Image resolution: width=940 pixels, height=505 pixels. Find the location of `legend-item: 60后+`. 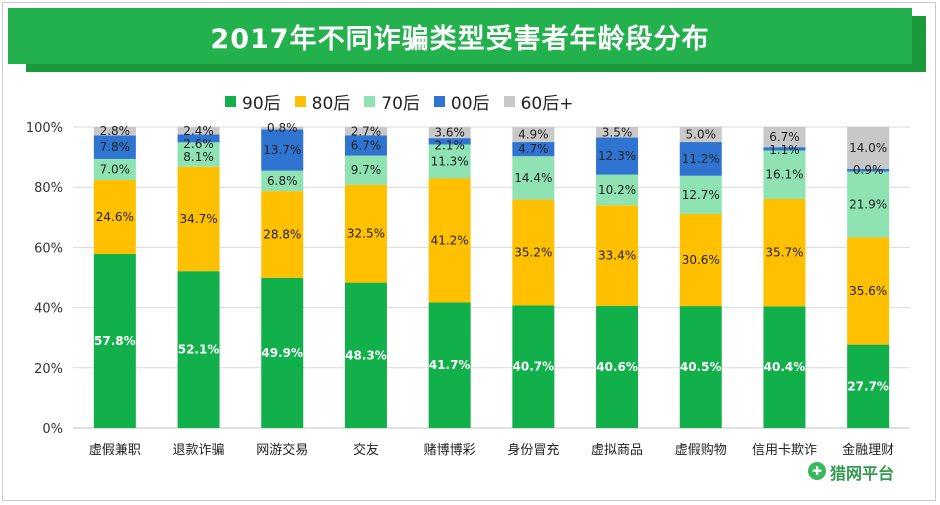

legend-item: 60后+ is located at coordinates (538, 101).